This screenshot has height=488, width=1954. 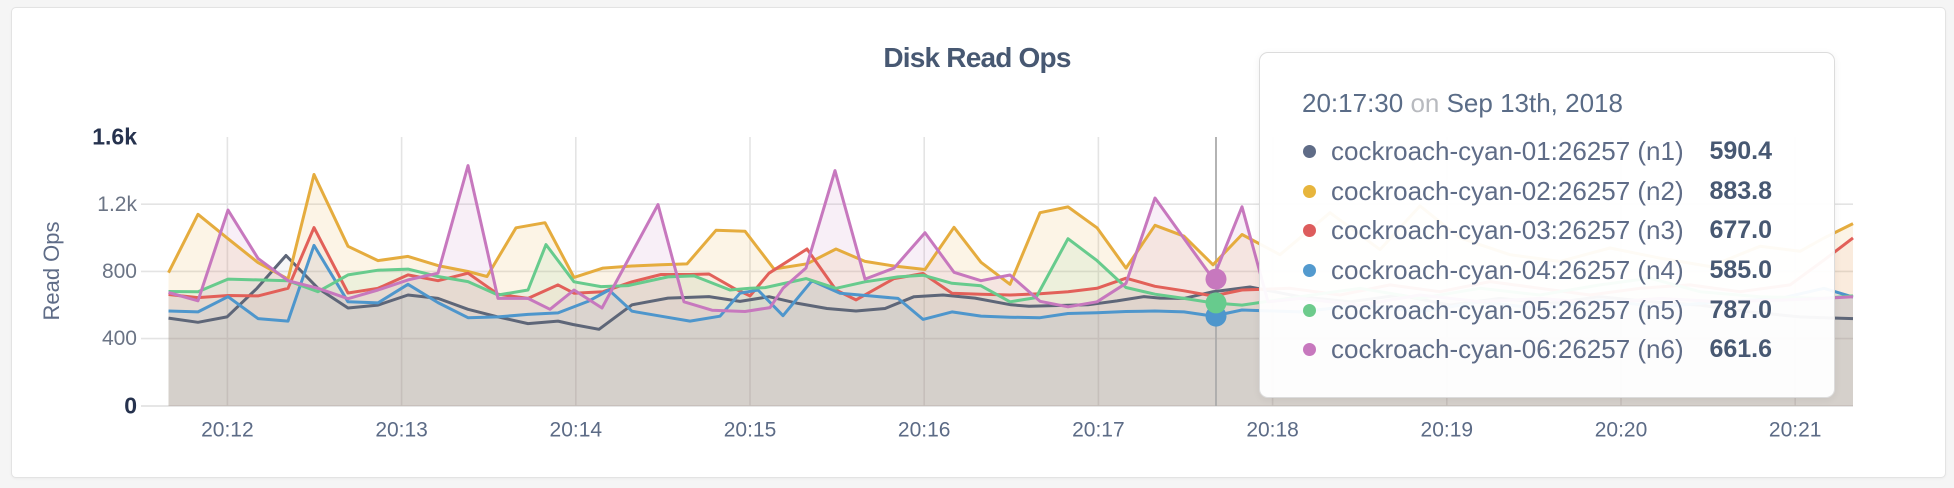 What do you see at coordinates (119, 271) in the screenshot?
I see `svg-text: 800` at bounding box center [119, 271].